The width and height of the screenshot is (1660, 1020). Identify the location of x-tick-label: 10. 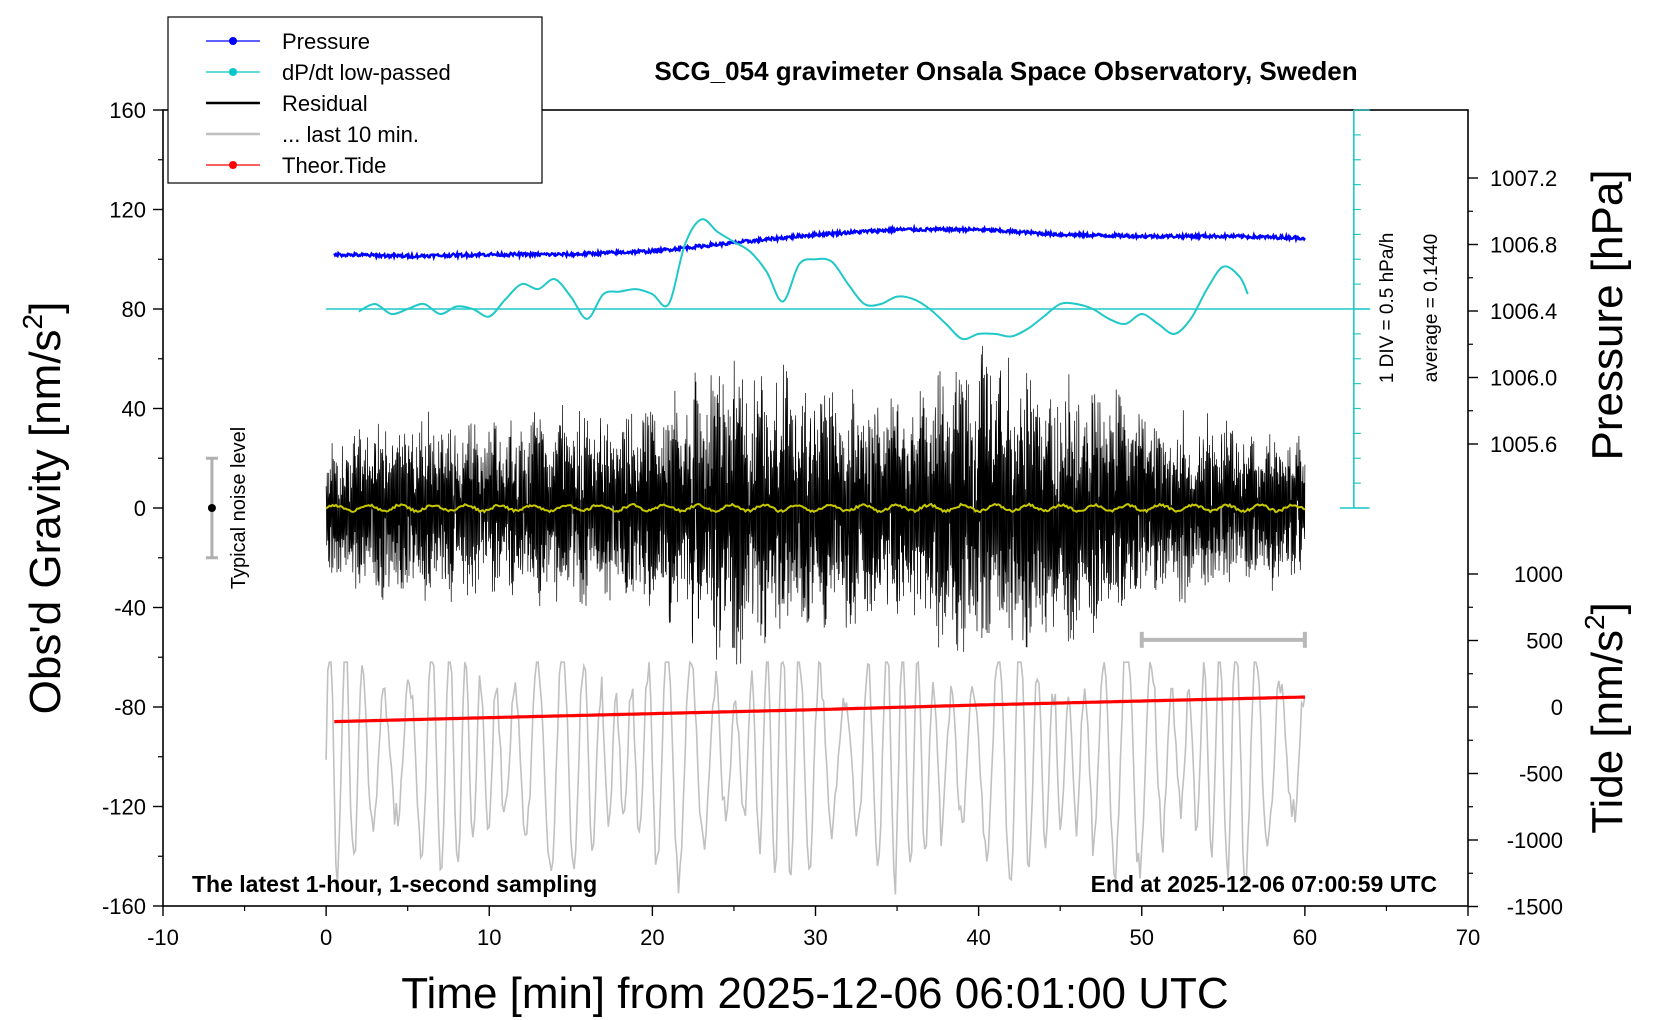
(489, 937).